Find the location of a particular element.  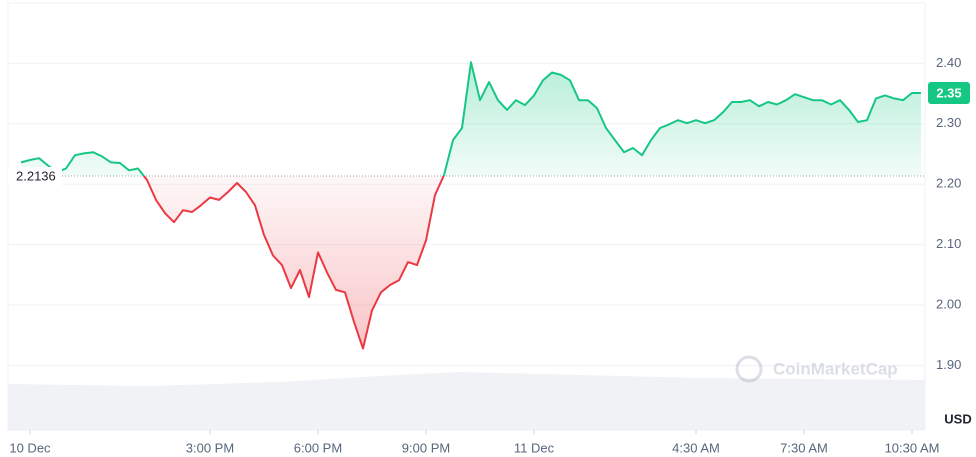

y-tick-label: 1.90 is located at coordinates (948, 364).